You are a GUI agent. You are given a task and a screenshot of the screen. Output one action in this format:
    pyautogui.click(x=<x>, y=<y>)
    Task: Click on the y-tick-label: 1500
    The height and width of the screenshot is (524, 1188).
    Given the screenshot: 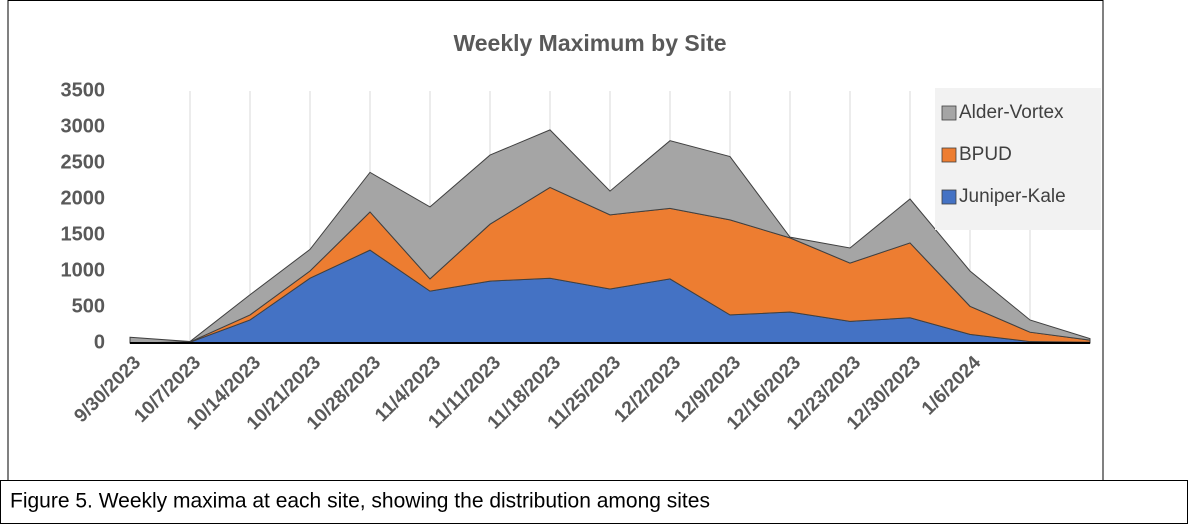 What is the action you would take?
    pyautogui.click(x=83, y=234)
    